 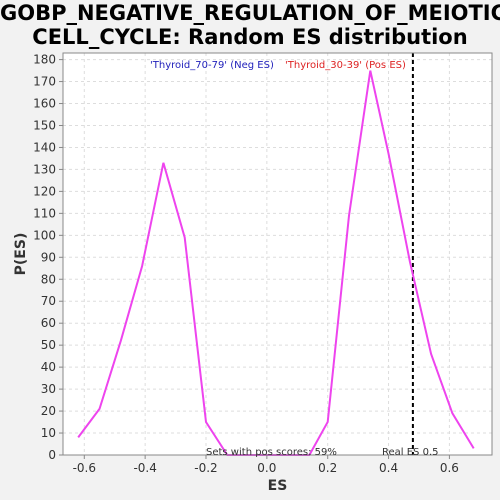 I want to click on legend-neg-es: 'Thyroid_70-79' (Neg ES), so click(x=212, y=65).